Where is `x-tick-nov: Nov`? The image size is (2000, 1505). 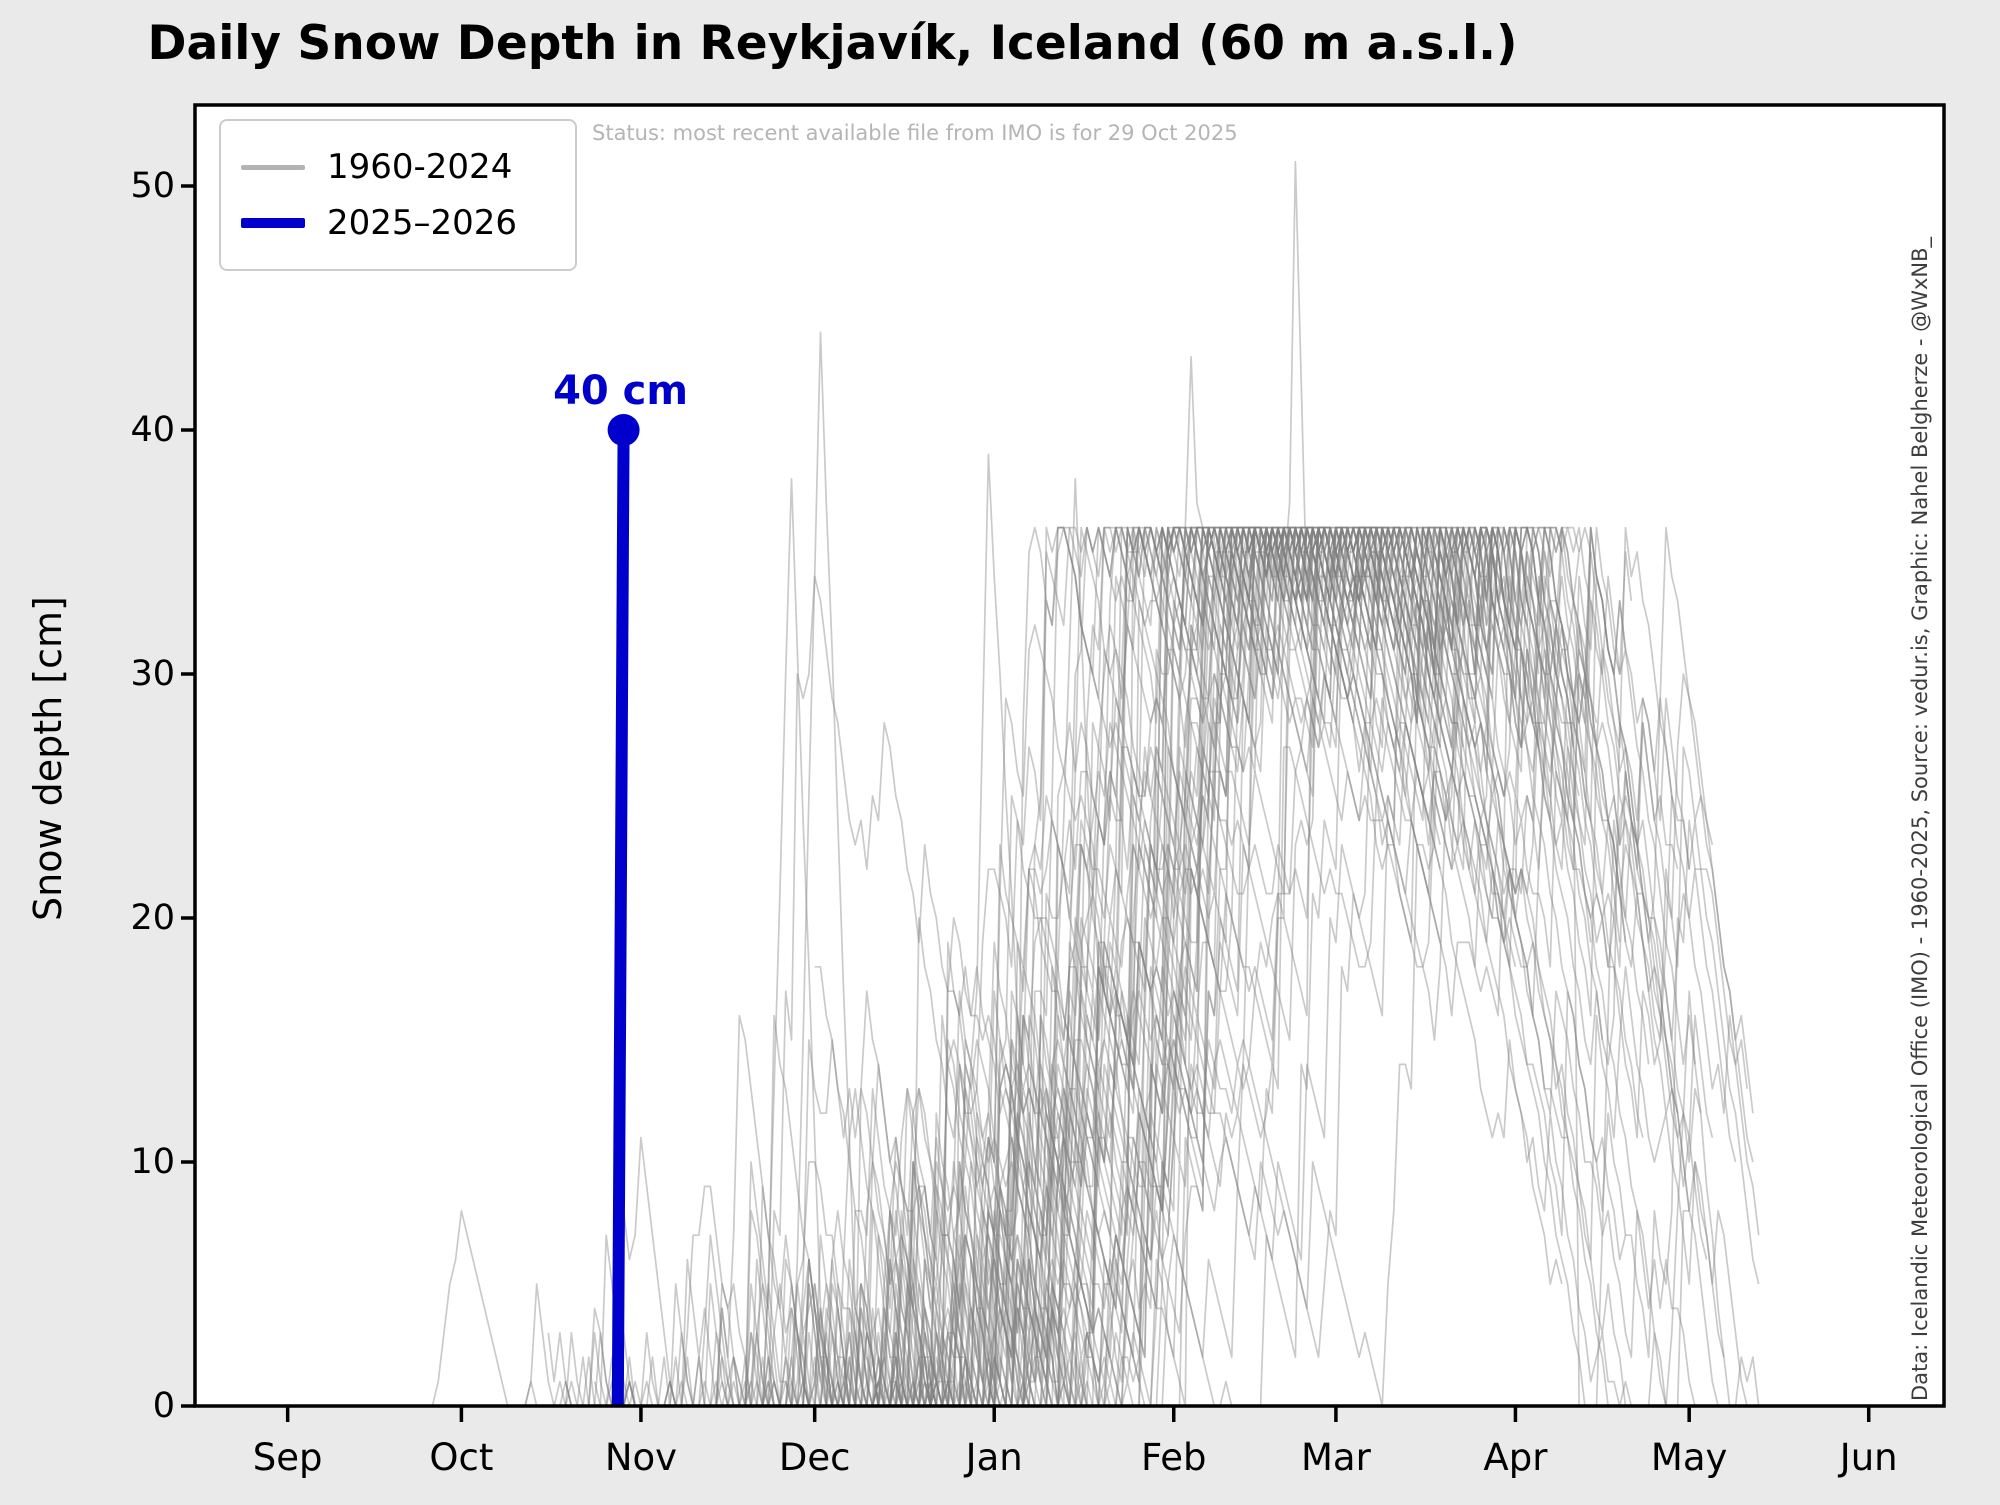 x-tick-nov: Nov is located at coordinates (641, 1457).